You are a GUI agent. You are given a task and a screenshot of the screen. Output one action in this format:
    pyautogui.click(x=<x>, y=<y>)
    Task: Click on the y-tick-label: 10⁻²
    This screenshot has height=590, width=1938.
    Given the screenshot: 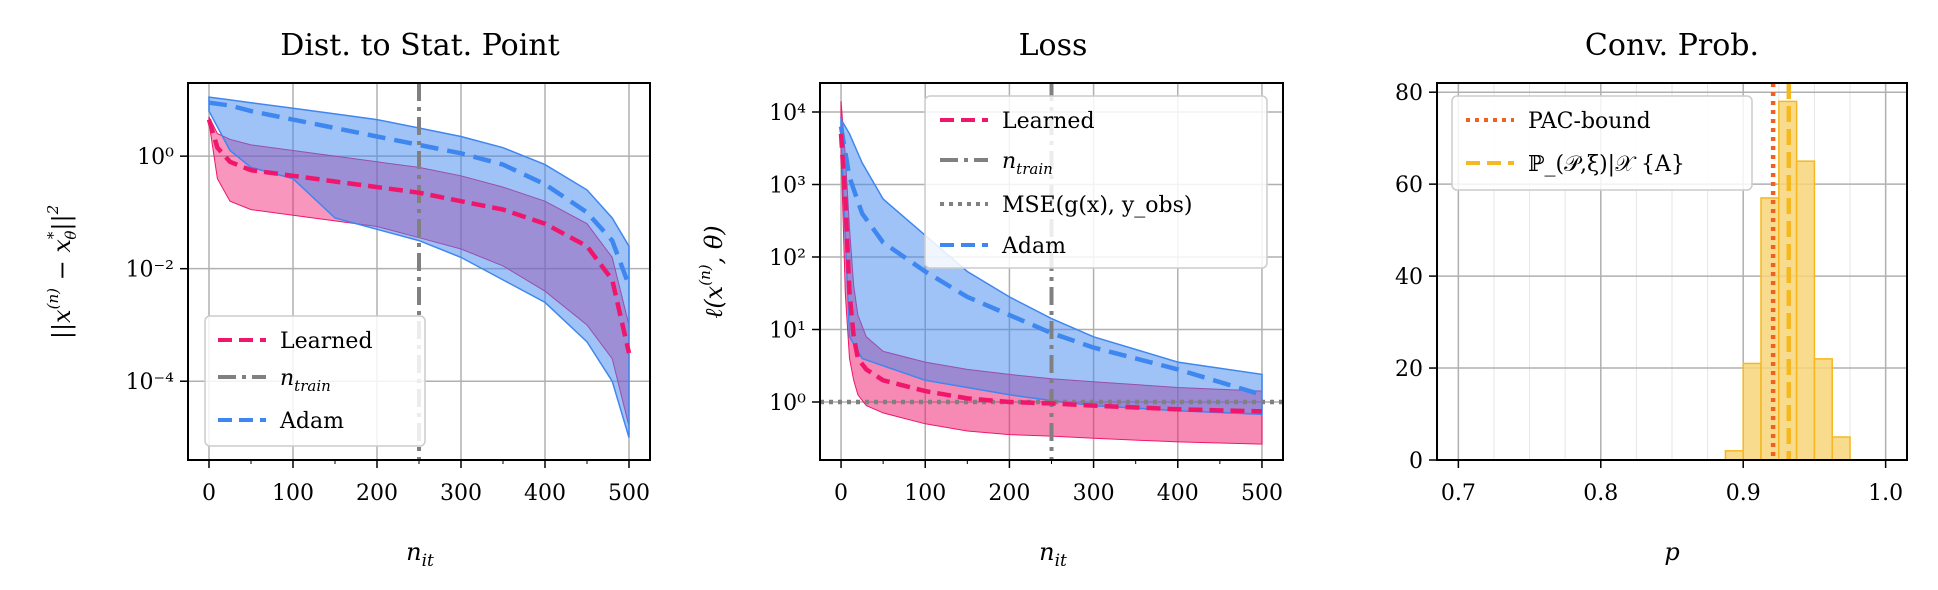 What is the action you would take?
    pyautogui.click(x=150, y=270)
    